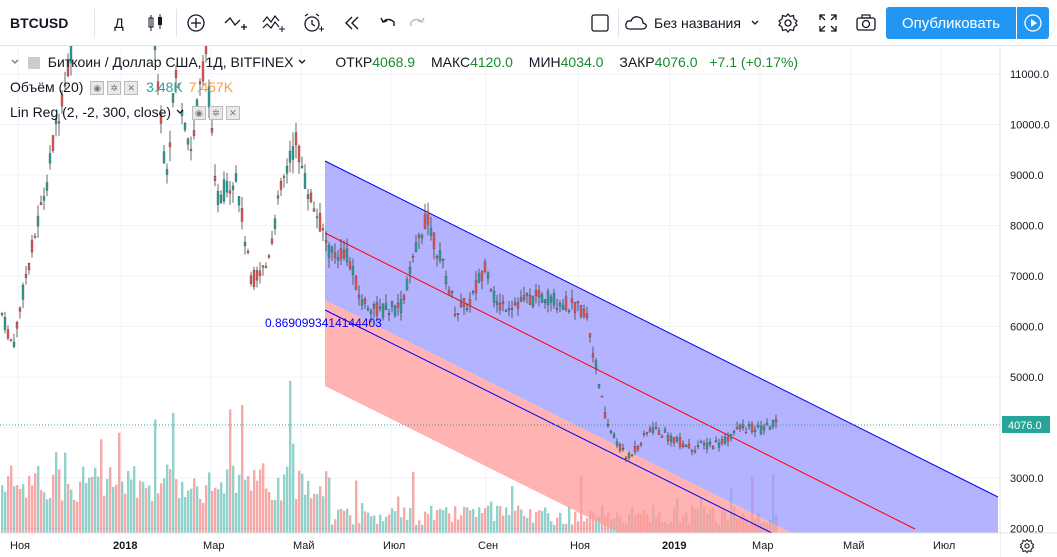  What do you see at coordinates (696, 23) in the screenshot?
I see `layout-name-dropdown: Без названия` at bounding box center [696, 23].